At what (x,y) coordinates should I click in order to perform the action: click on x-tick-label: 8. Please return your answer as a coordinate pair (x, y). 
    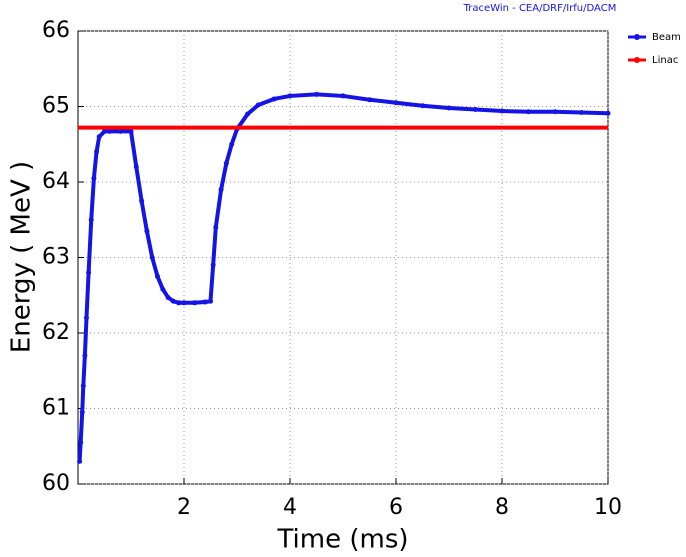
    Looking at the image, I should click on (502, 507).